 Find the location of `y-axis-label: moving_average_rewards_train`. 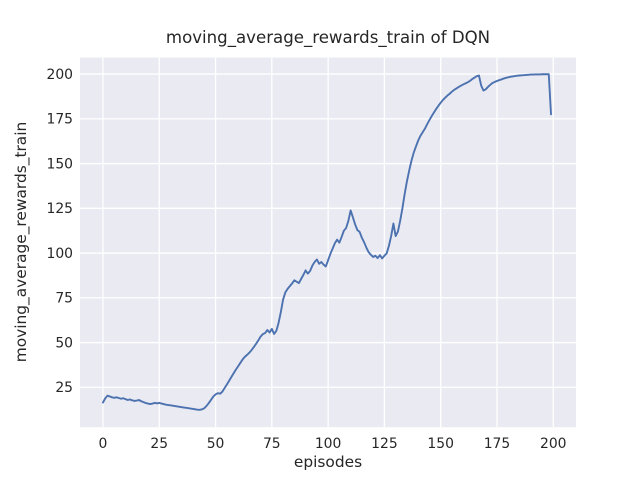

y-axis-label: moving_average_rewards_train is located at coordinates (21, 242).